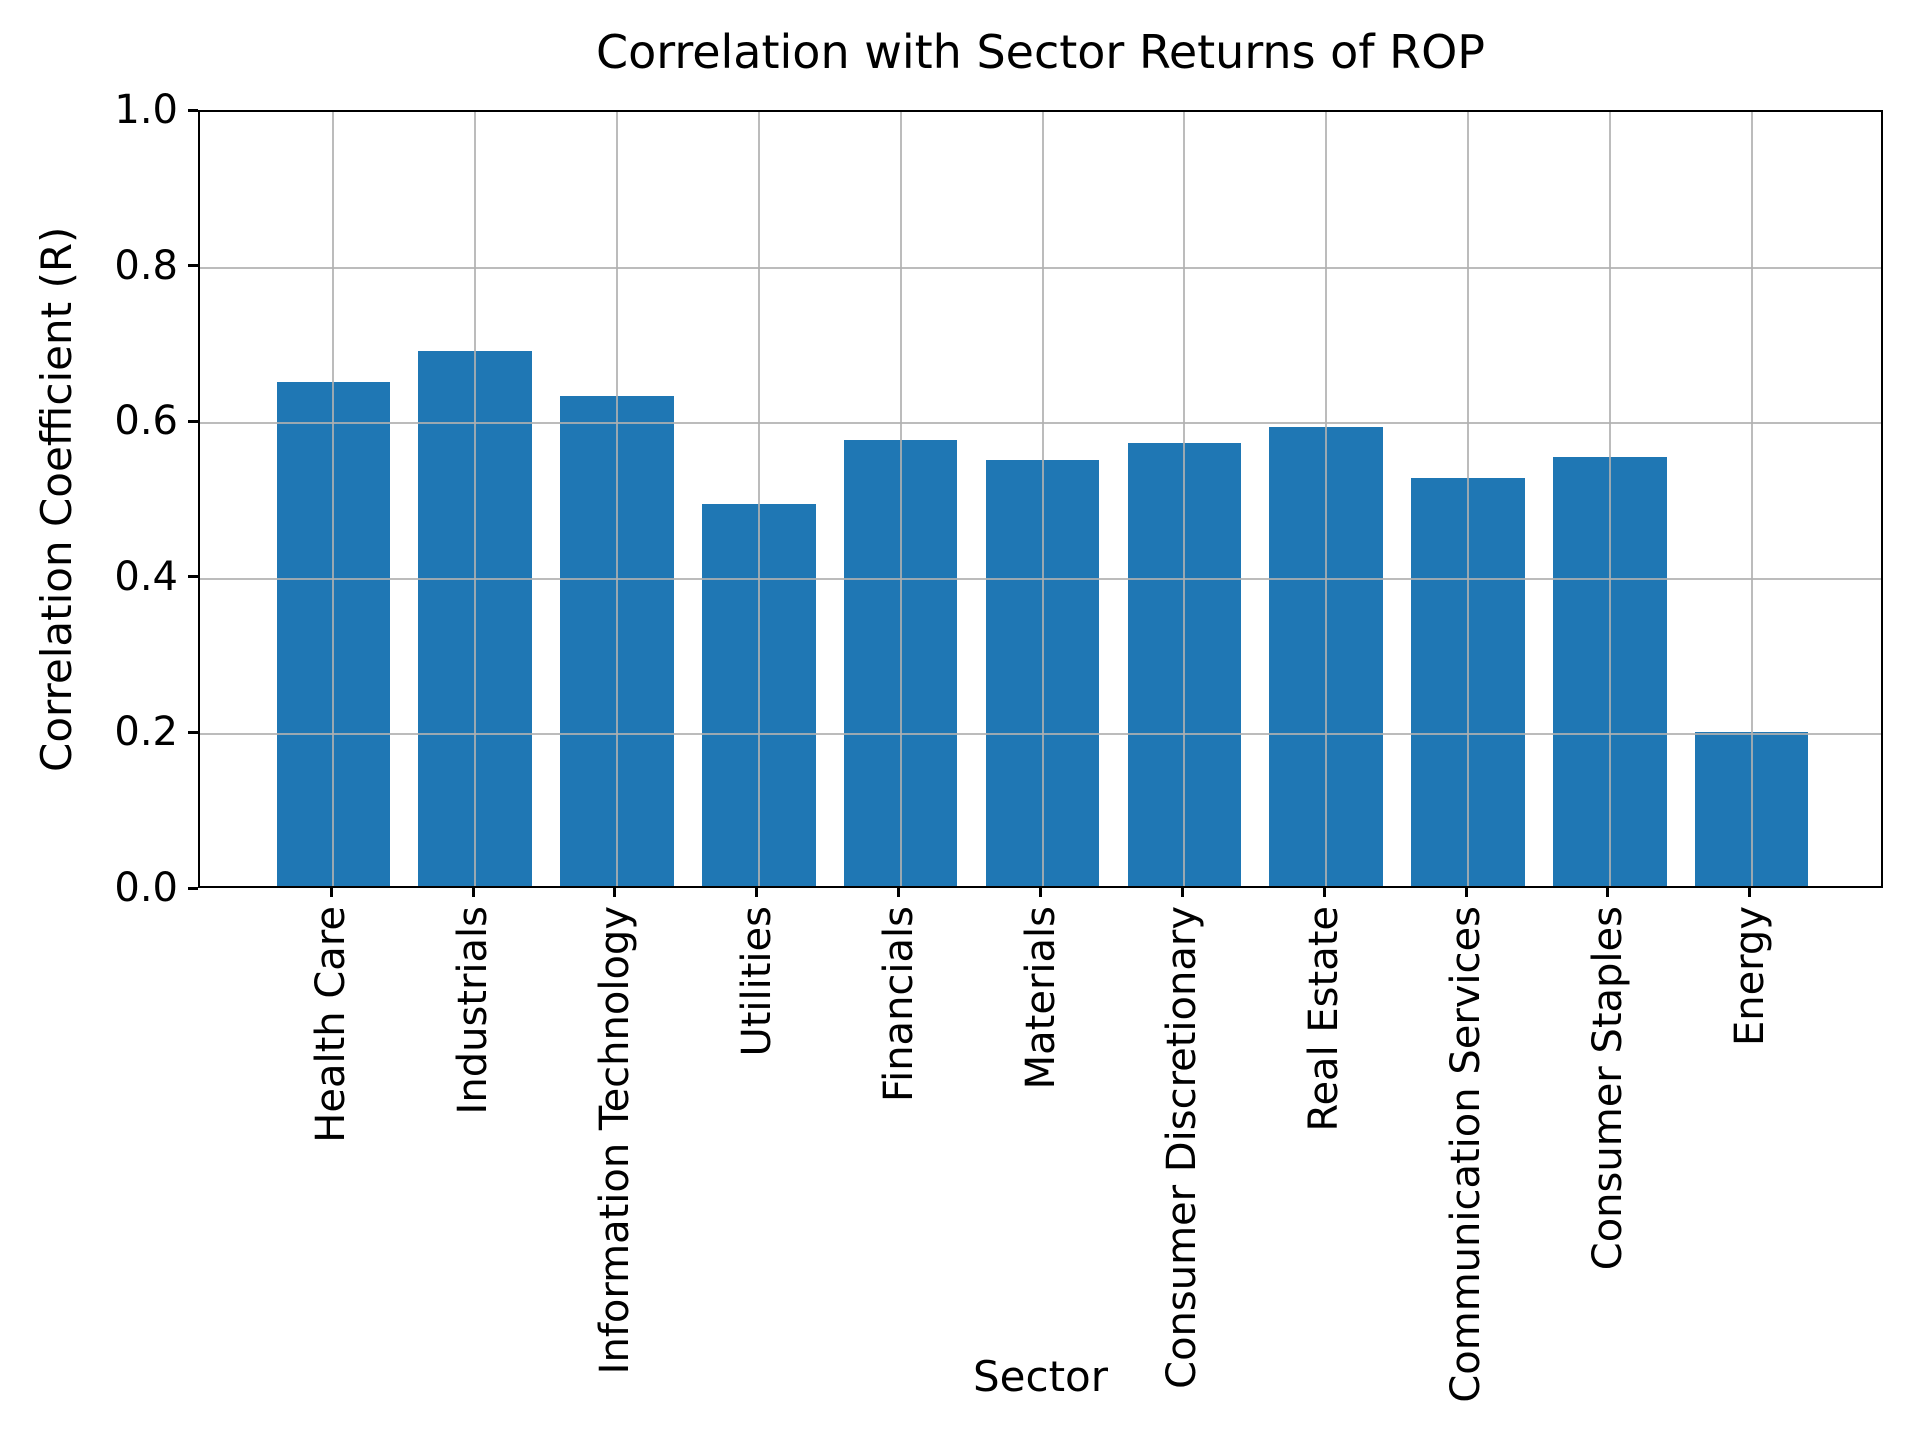 The image size is (1920, 1440). Describe the element at coordinates (146, 732) in the screenshot. I see `y-tick-label: 0.2` at that location.